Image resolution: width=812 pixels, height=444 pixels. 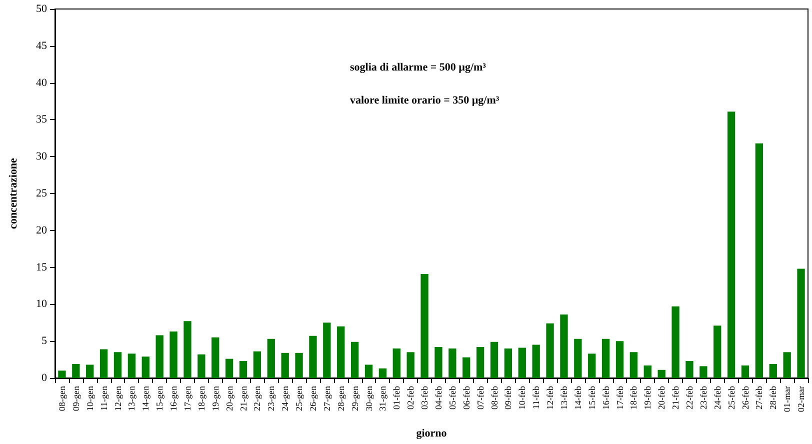 I want to click on x-tick-label: 13-gen, so click(x=131, y=398).